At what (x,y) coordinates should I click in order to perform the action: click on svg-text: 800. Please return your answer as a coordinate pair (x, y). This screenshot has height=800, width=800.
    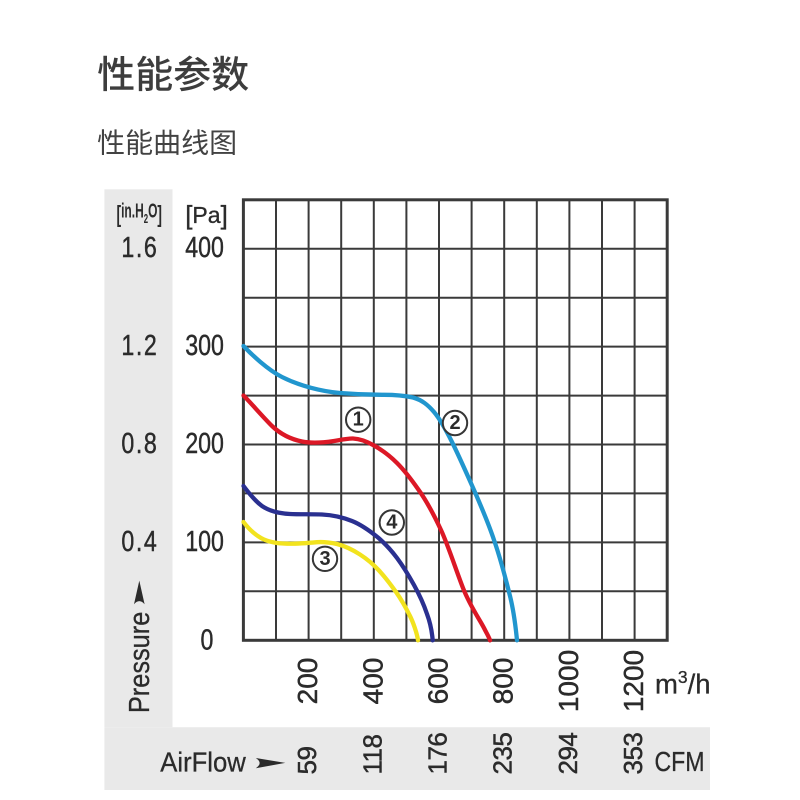
    Looking at the image, I should click on (503, 681).